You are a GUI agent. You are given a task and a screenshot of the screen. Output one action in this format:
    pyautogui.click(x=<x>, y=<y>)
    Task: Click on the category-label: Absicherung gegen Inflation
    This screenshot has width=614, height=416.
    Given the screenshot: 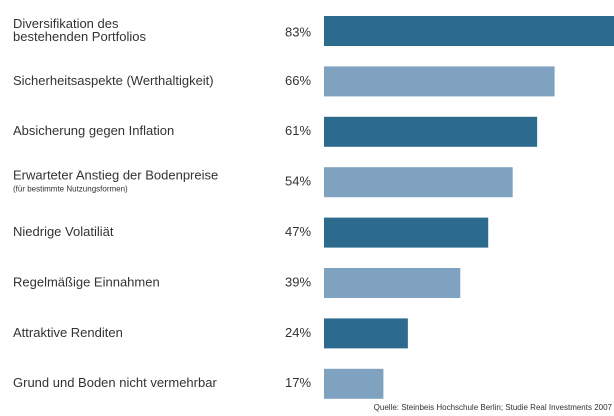 What is the action you would take?
    pyautogui.click(x=93, y=130)
    